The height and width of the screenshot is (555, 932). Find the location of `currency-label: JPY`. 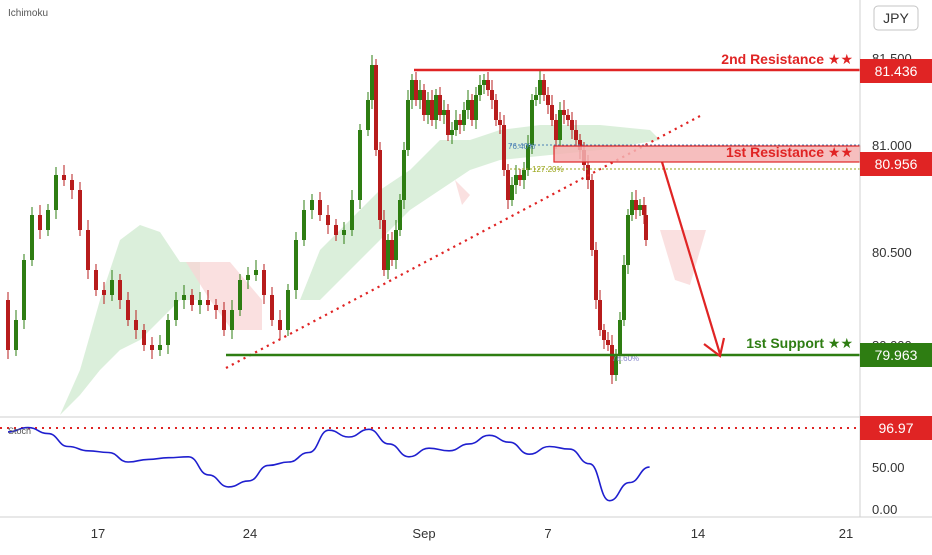

currency-label: JPY is located at coordinates (896, 18).